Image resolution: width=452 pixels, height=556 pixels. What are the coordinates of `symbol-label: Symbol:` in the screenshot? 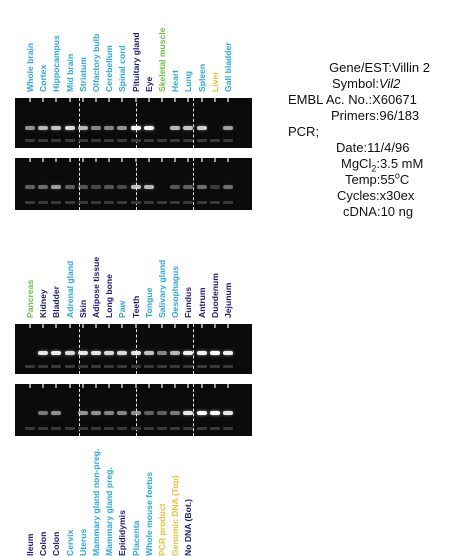 It's located at (355, 83).